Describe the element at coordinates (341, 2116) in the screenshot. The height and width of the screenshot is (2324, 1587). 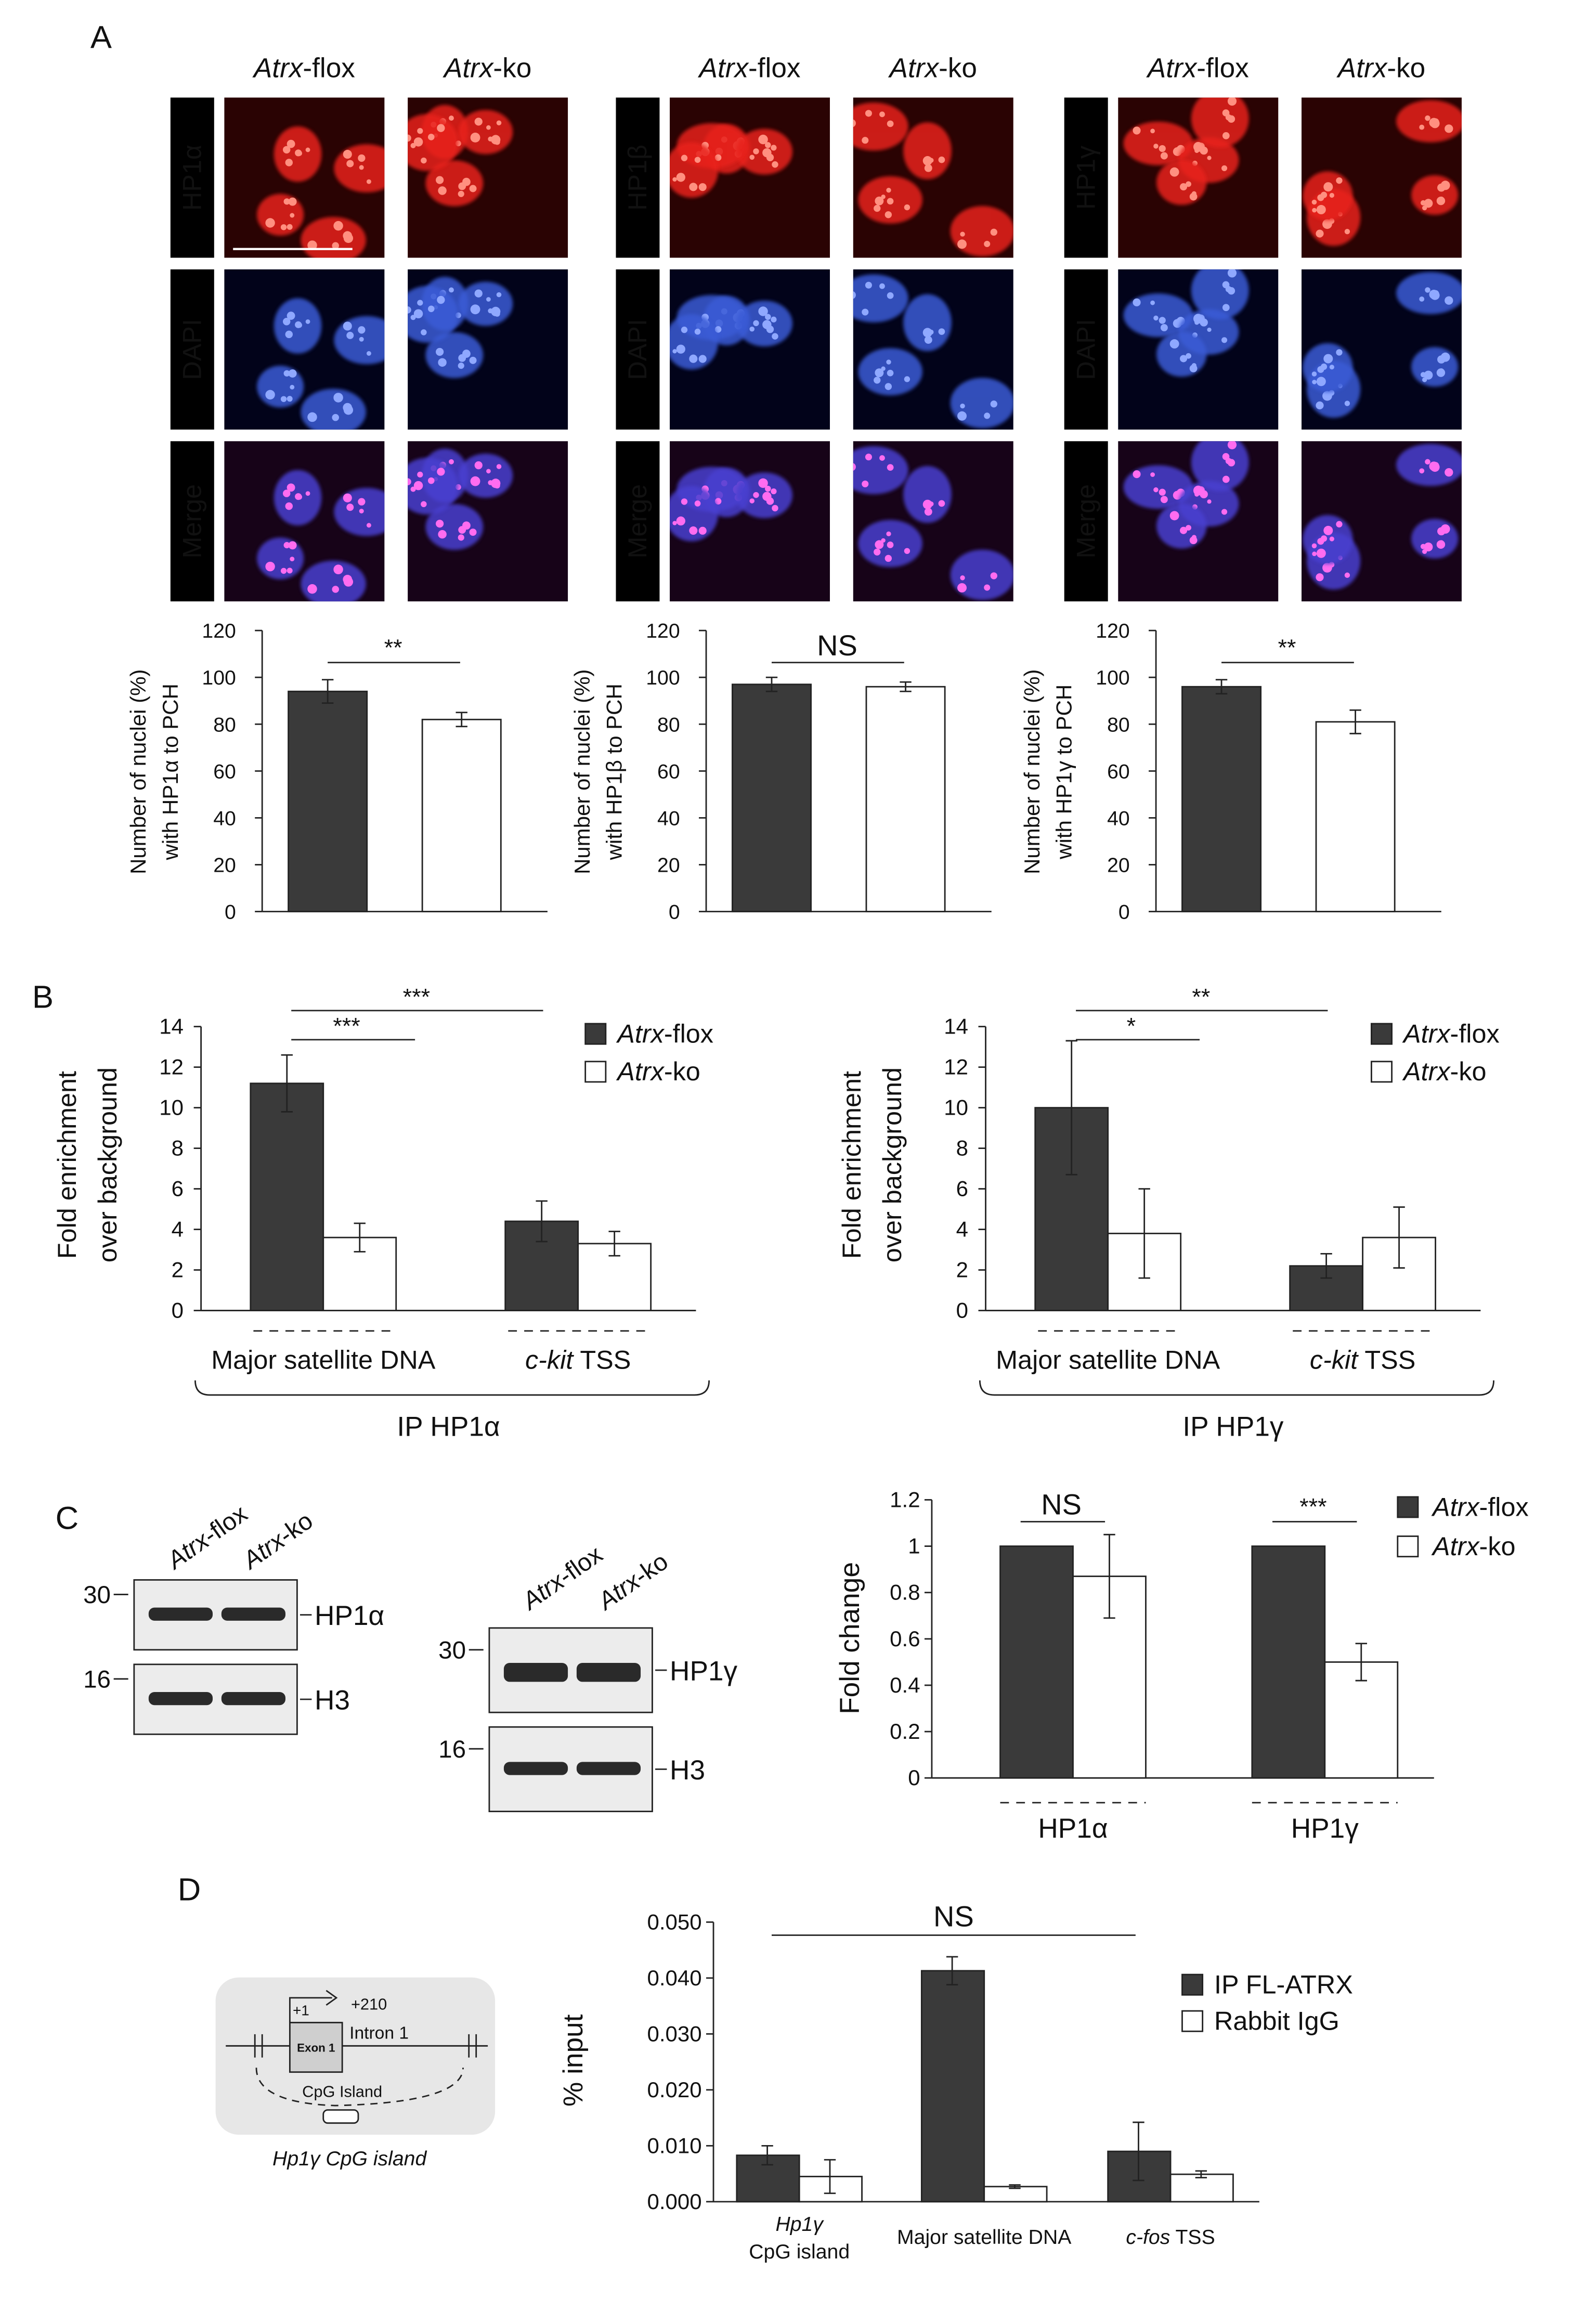
I see `amplicon-box` at that location.